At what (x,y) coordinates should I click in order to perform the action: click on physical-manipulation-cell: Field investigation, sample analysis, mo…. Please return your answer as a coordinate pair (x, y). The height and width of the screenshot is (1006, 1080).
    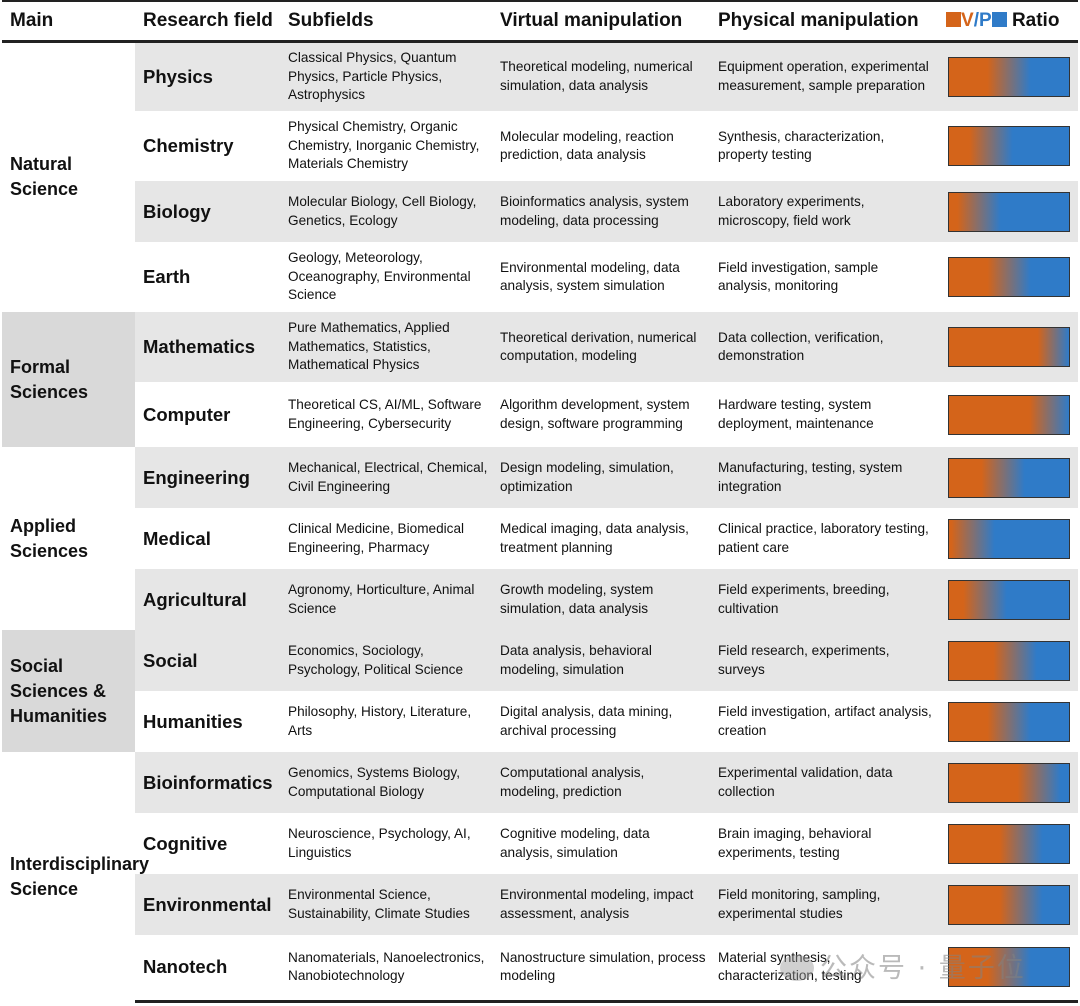
    Looking at the image, I should click on (798, 276).